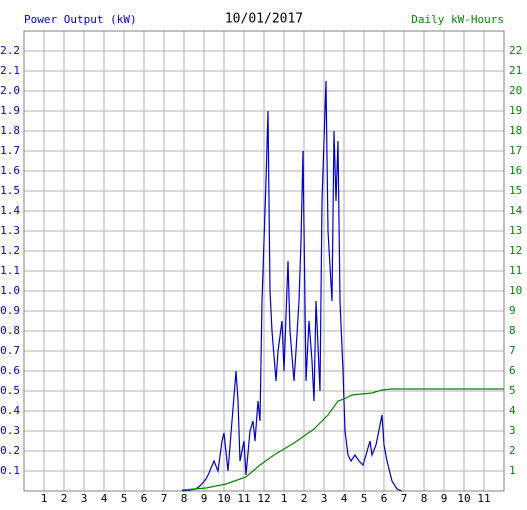  Describe the element at coordinates (10, 190) in the screenshot. I see `y-tick-label: 1.5` at that location.